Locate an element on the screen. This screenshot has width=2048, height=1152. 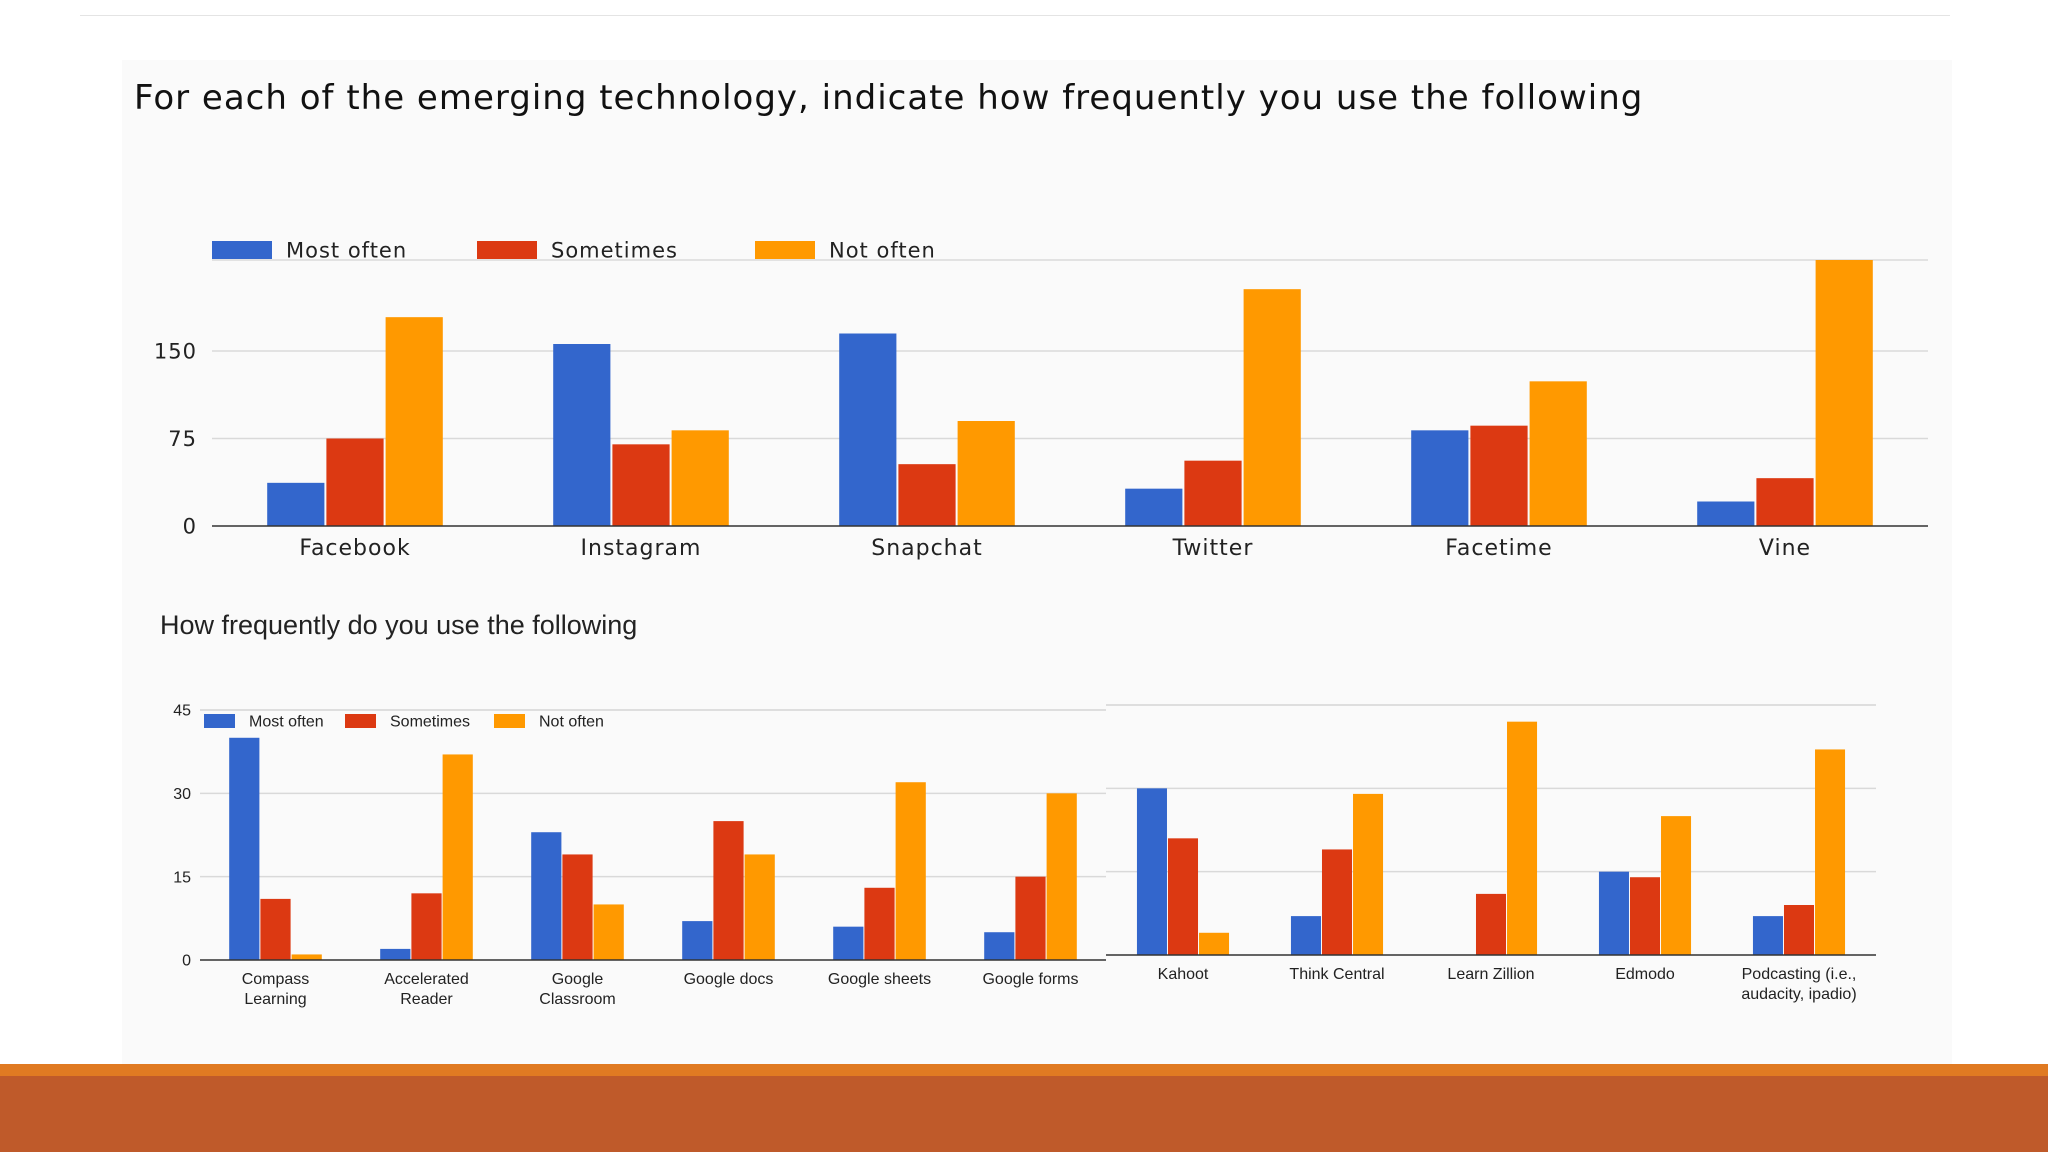
bar-twitter-most-often is located at coordinates (1154, 507).